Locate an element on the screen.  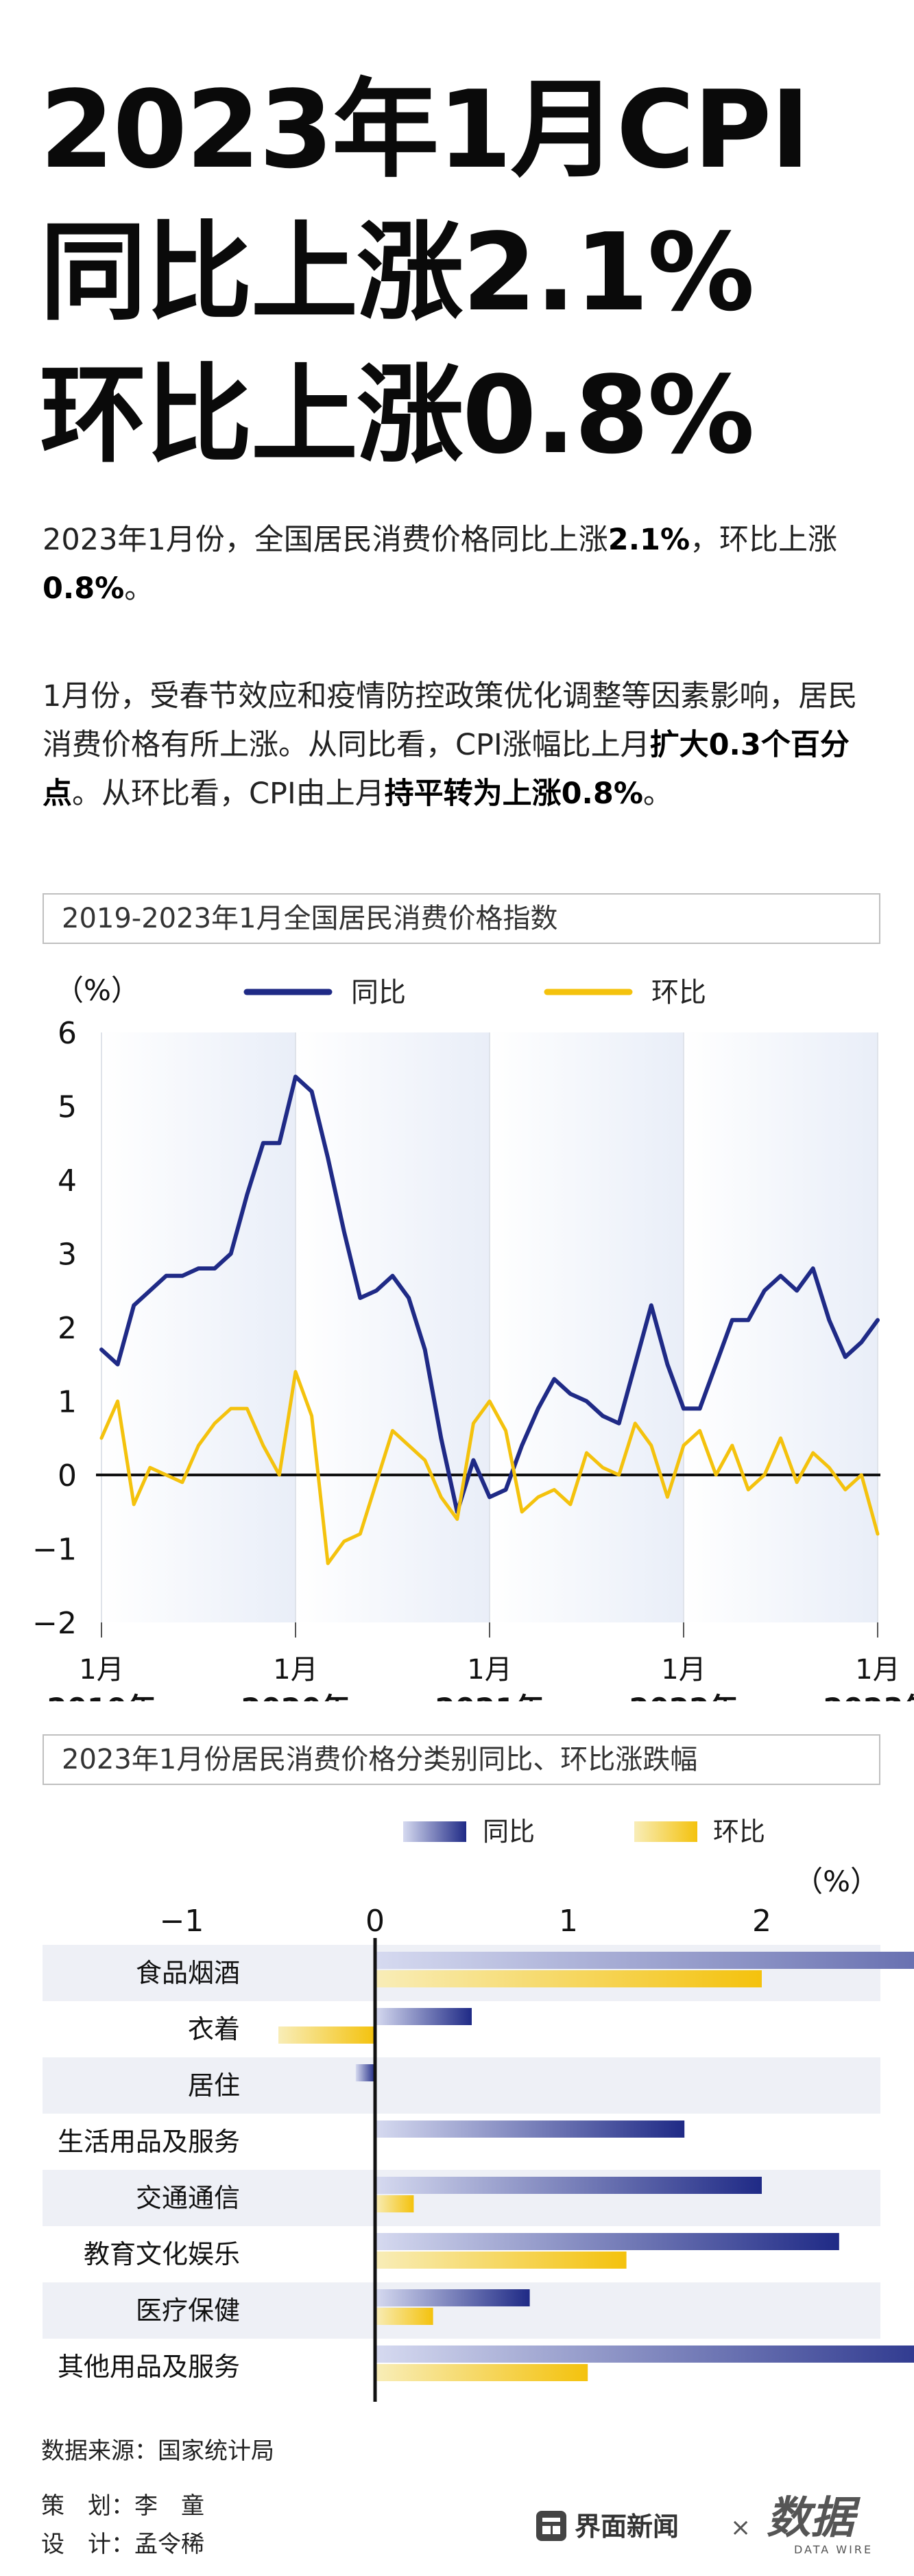
y-tick-label: 6 is located at coordinates (67, 1033).